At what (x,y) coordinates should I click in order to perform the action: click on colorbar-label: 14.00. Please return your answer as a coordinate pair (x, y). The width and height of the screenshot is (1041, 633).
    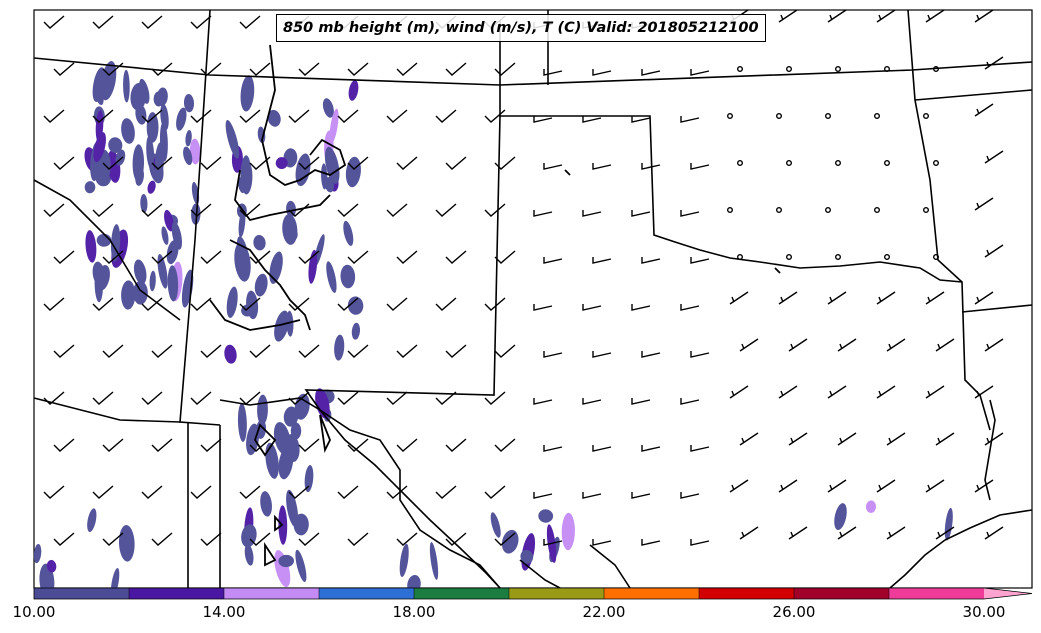
    Looking at the image, I should click on (224, 612).